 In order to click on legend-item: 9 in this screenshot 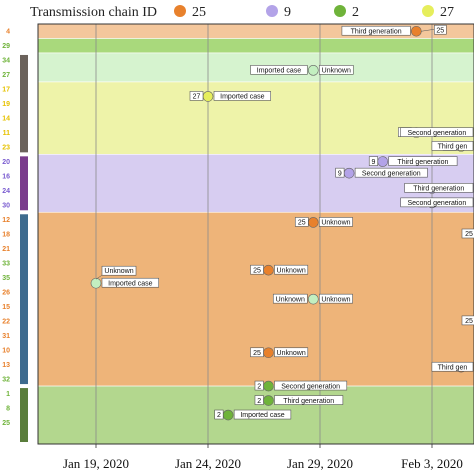, I will do `click(278, 12)`.